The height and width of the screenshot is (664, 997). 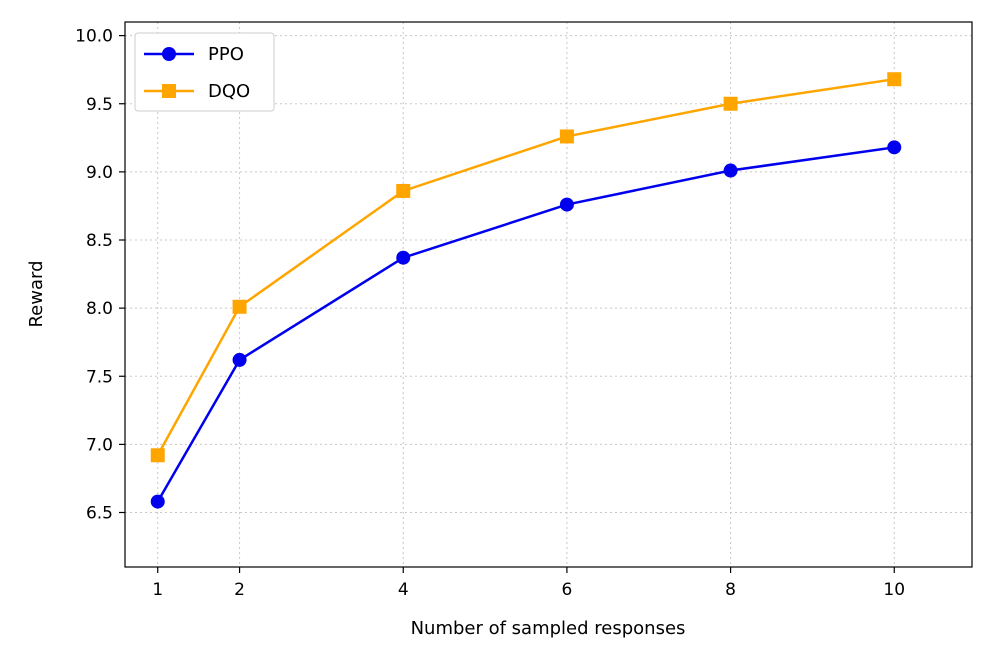 What do you see at coordinates (566, 590) in the screenshot?
I see `x-tick-label: 6` at bounding box center [566, 590].